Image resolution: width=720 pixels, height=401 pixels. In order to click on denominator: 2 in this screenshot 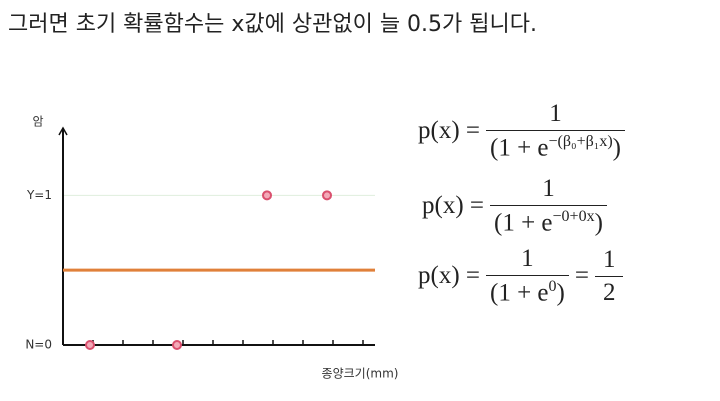, I will do `click(609, 292)`.